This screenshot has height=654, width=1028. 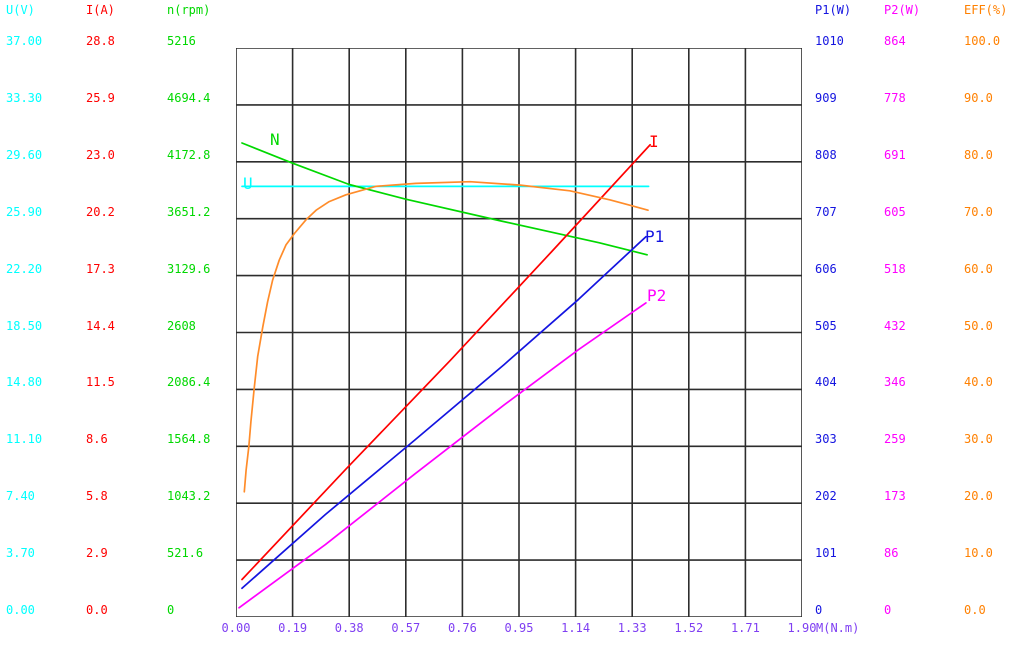 I want to click on x-tick-label: 1.14, so click(x=576, y=628).